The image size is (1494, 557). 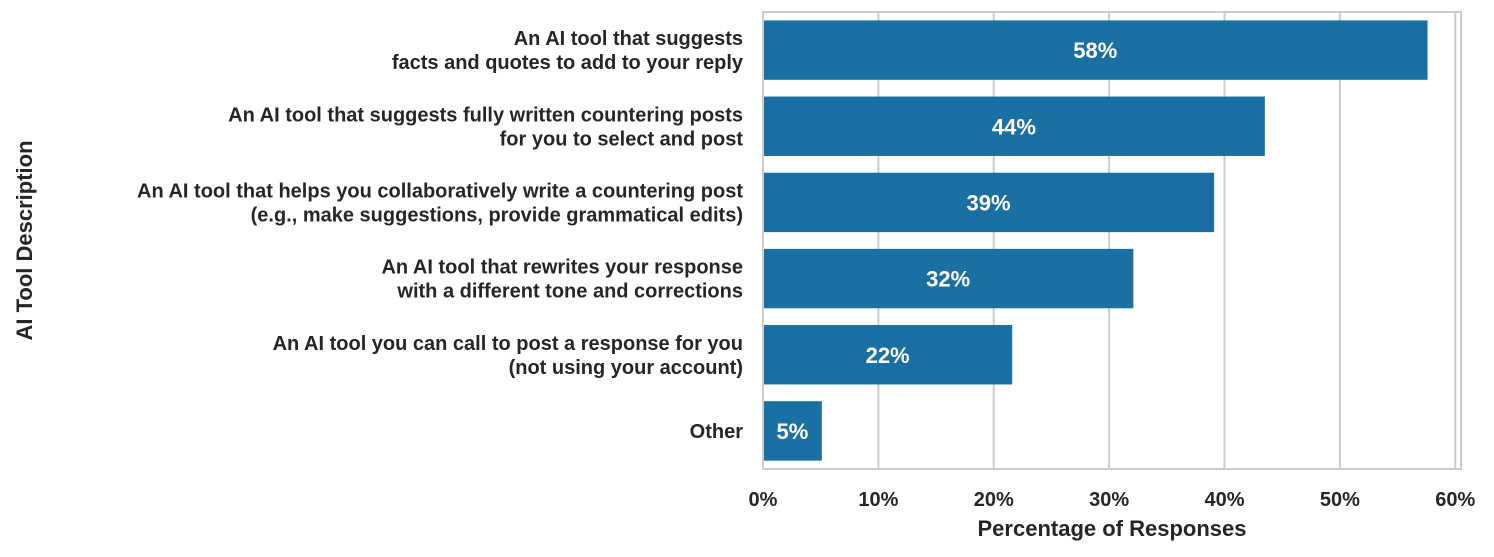 What do you see at coordinates (994, 500) in the screenshot?
I see `x-tick-label: 20%` at bounding box center [994, 500].